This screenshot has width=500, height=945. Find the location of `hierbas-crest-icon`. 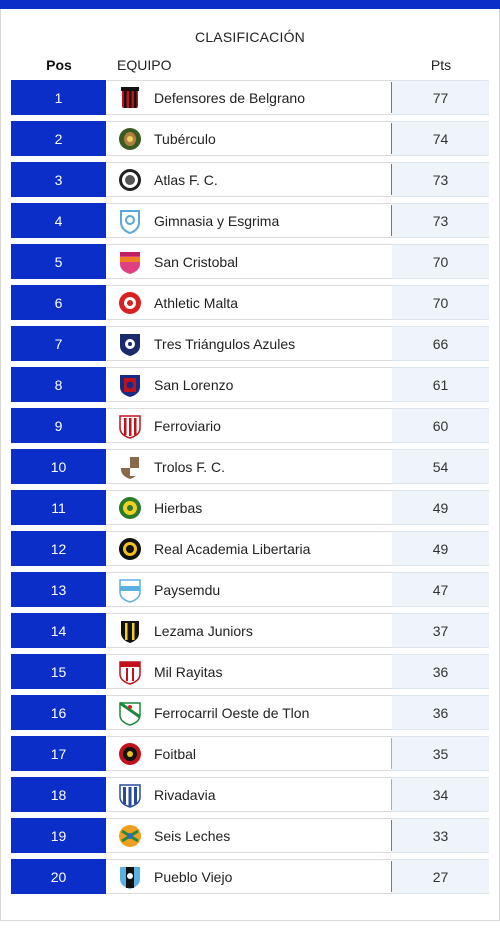

hierbas-crest-icon is located at coordinates (130, 507).